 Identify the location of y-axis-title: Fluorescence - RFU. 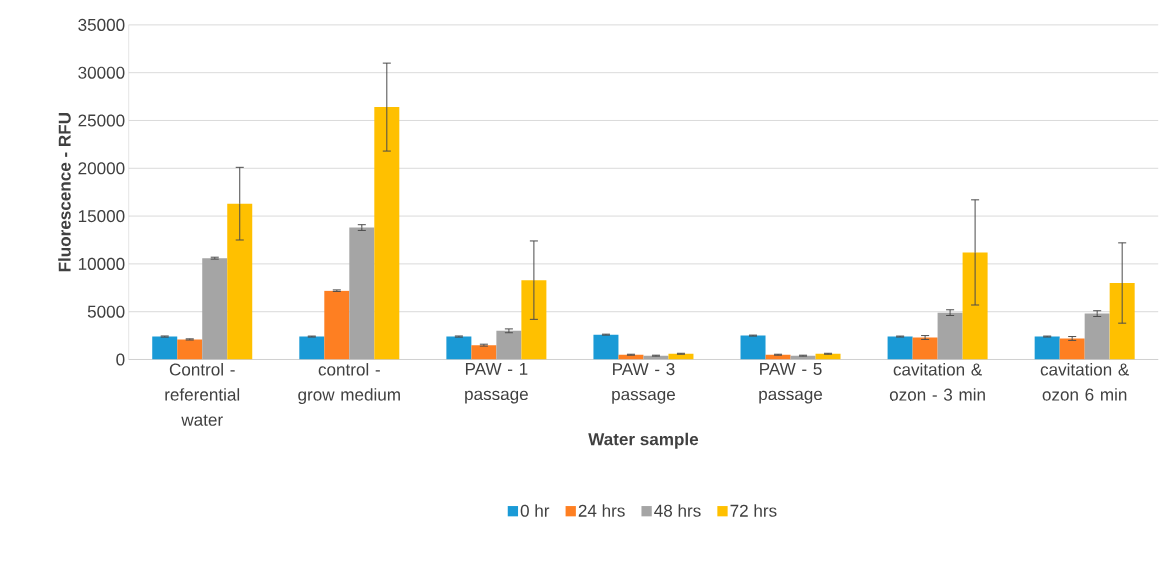
(64, 192).